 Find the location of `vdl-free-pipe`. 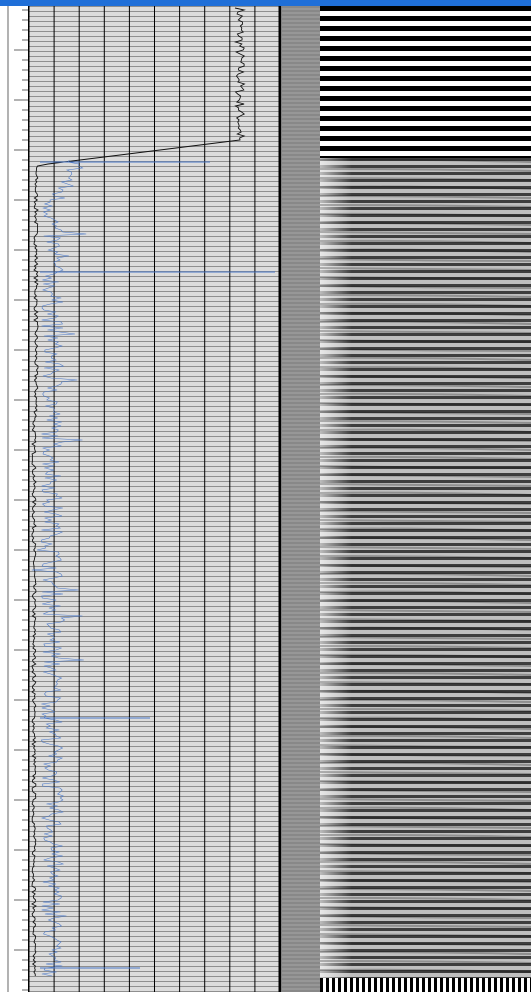

vdl-free-pipe is located at coordinates (425, 82).